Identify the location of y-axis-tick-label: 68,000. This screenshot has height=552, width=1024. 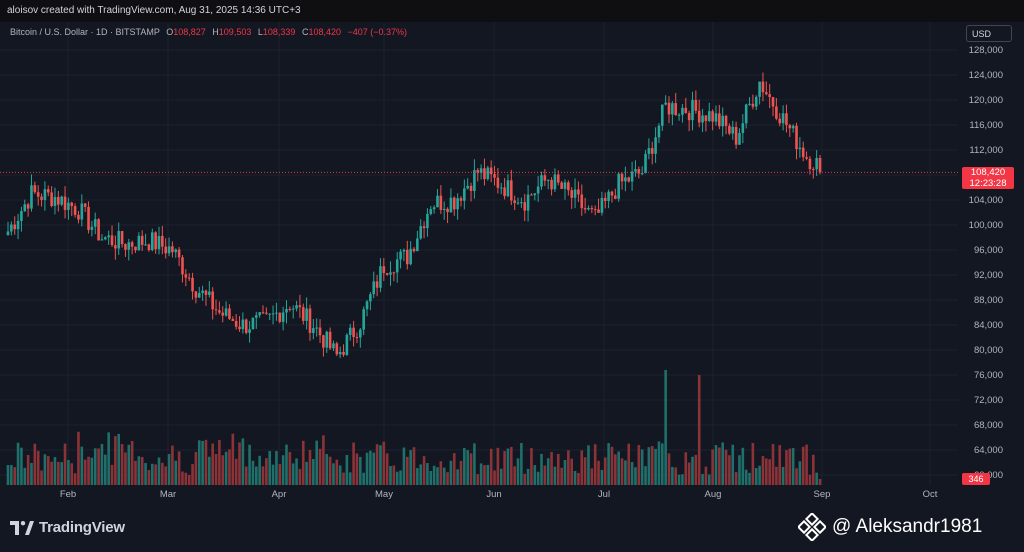
(988, 425).